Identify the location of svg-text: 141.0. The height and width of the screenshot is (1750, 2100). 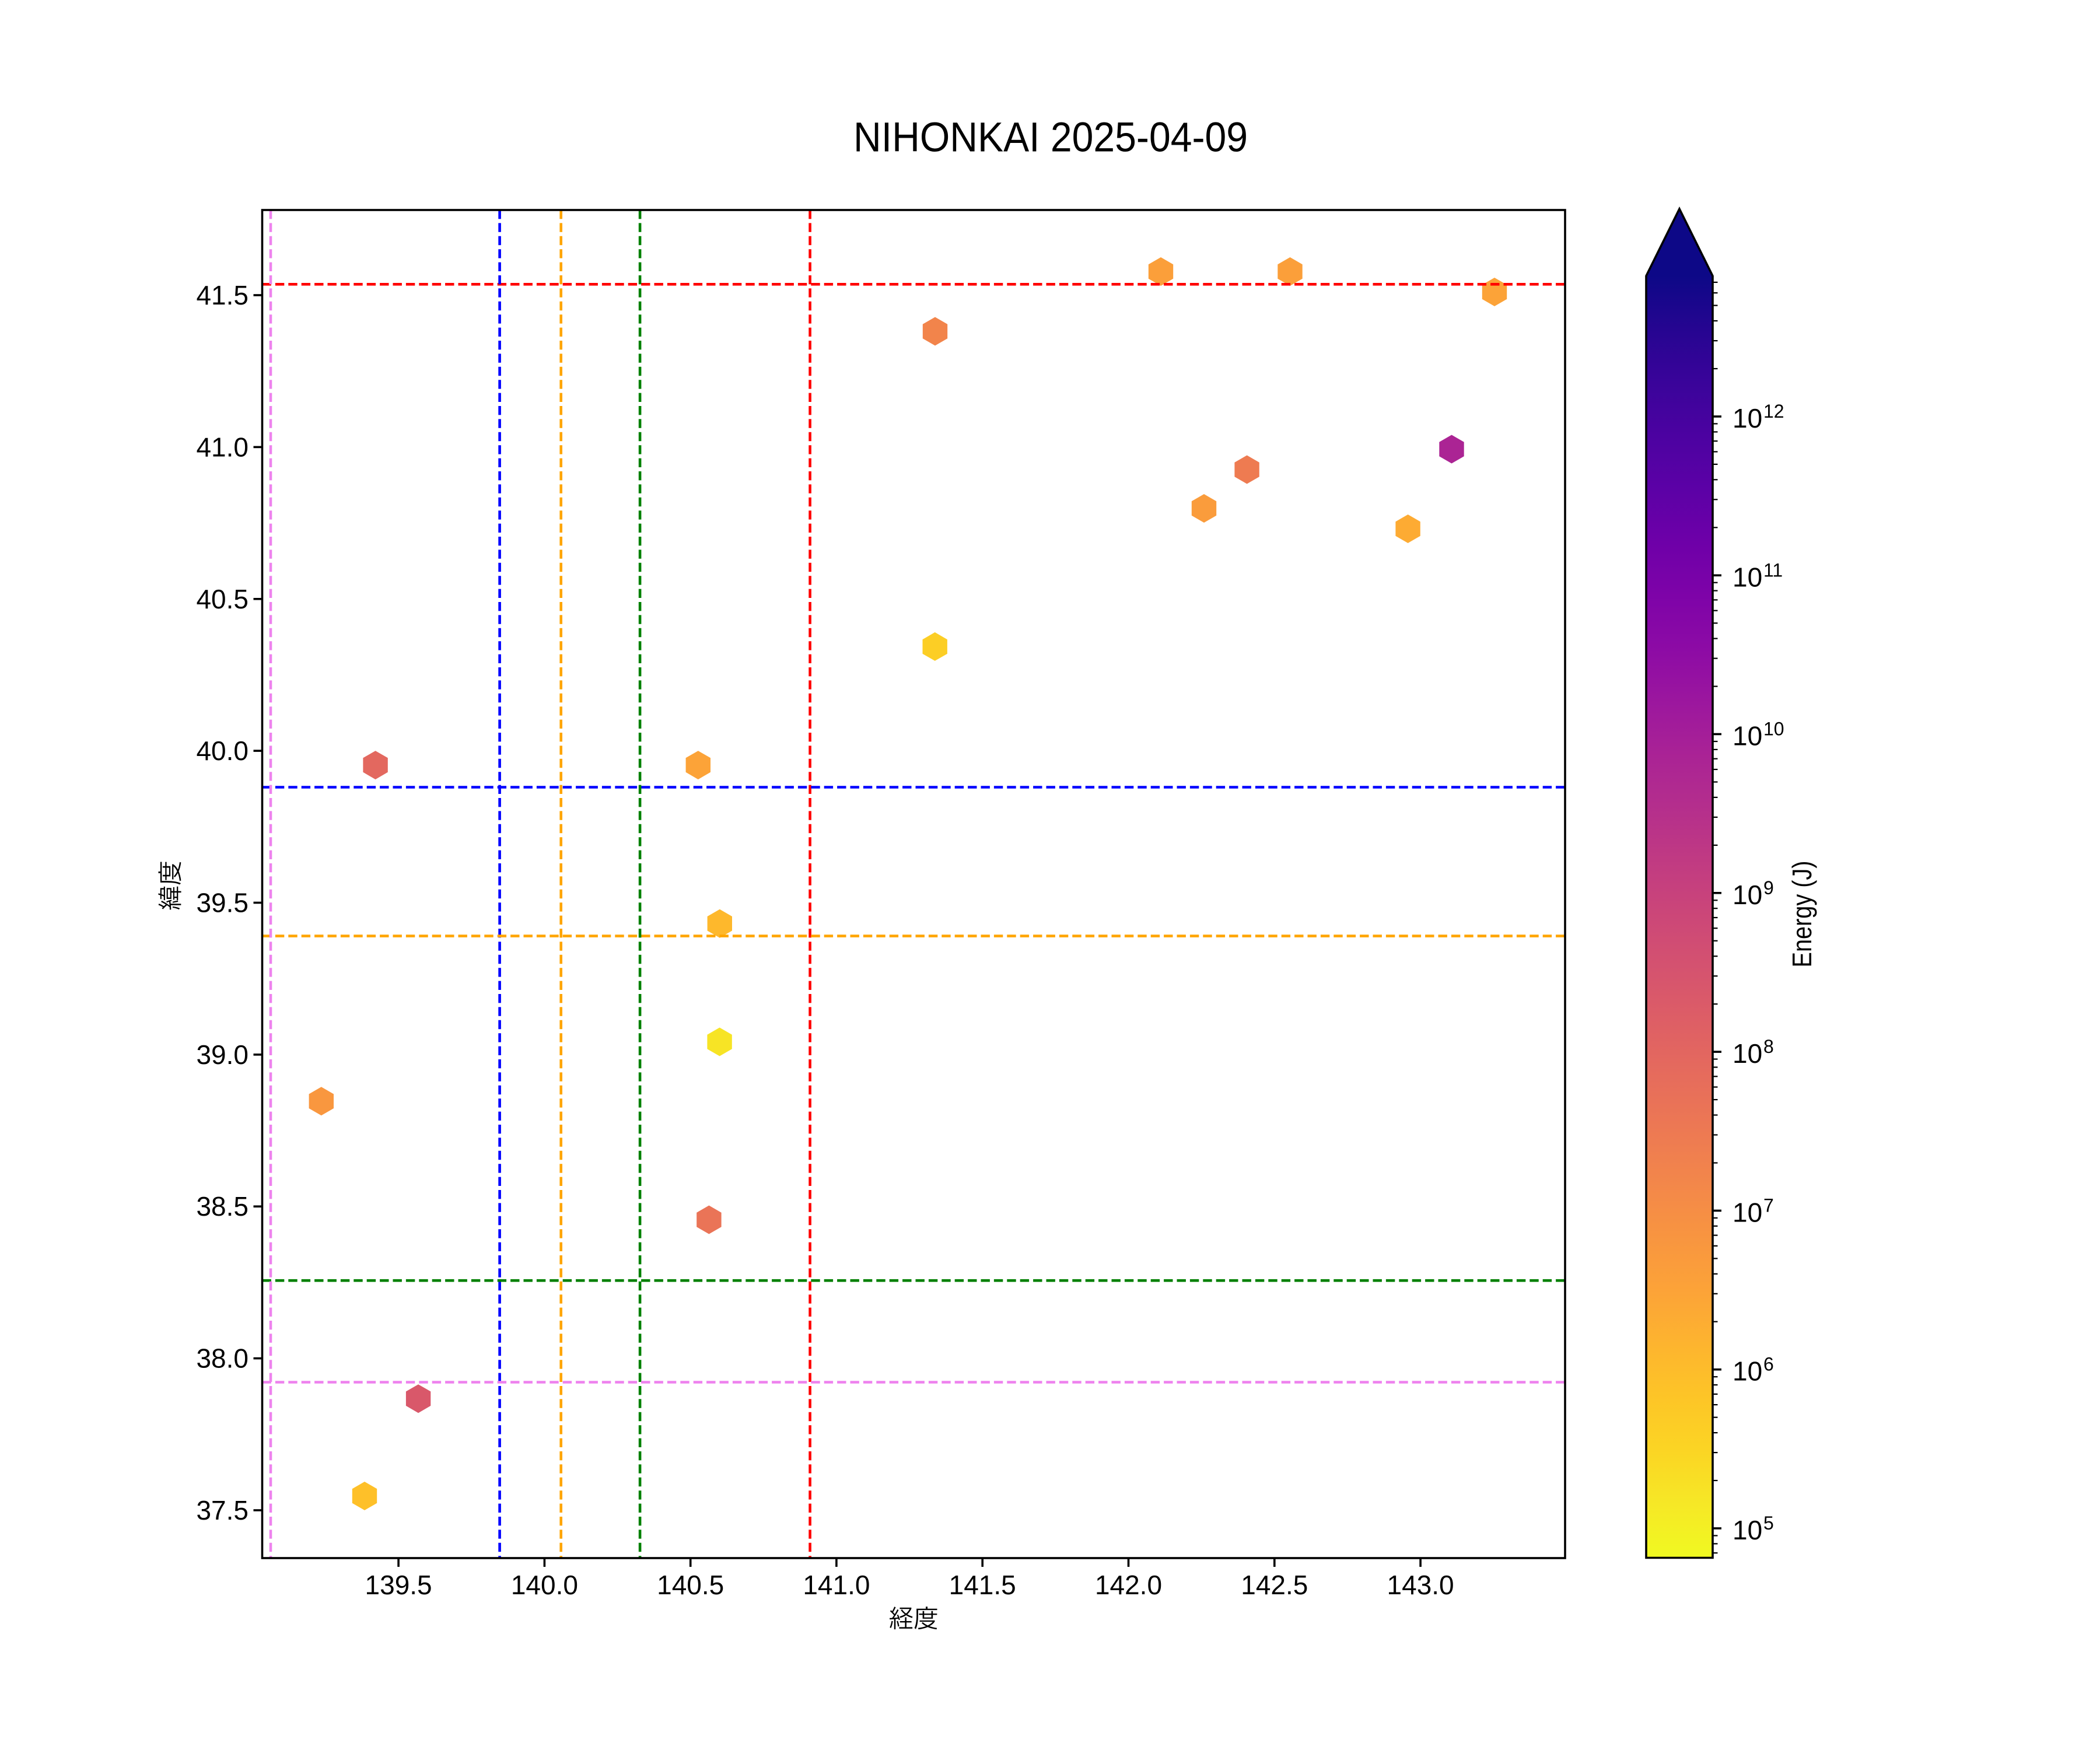
(836, 1585).